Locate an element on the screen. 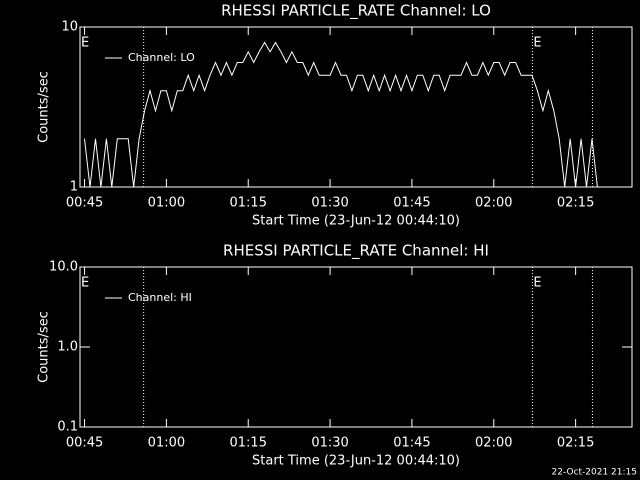 The image size is (640, 480). legend-label: Channel: HI is located at coordinates (160, 297).